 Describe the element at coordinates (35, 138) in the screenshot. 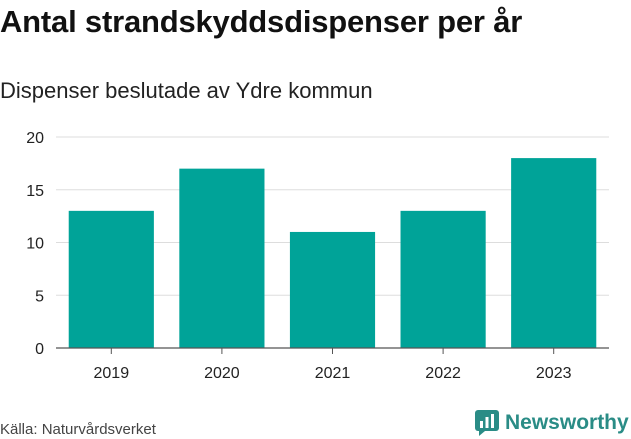

I see `y-tick-label: 20` at that location.